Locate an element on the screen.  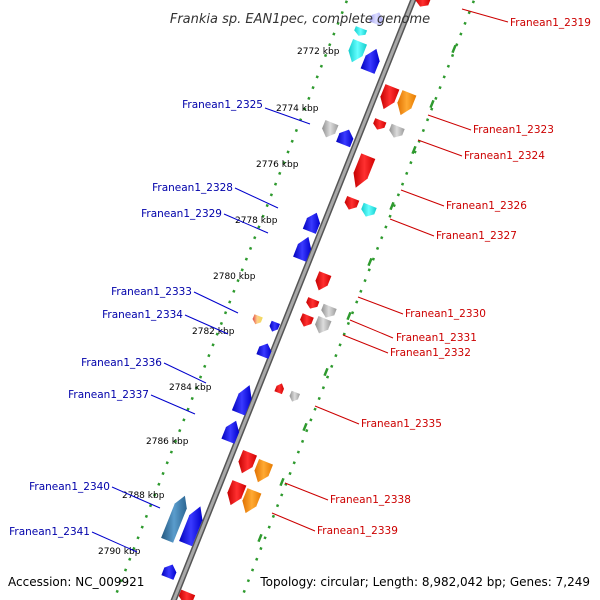
gene-label: Franean1_2336 is located at coordinates (121, 363).